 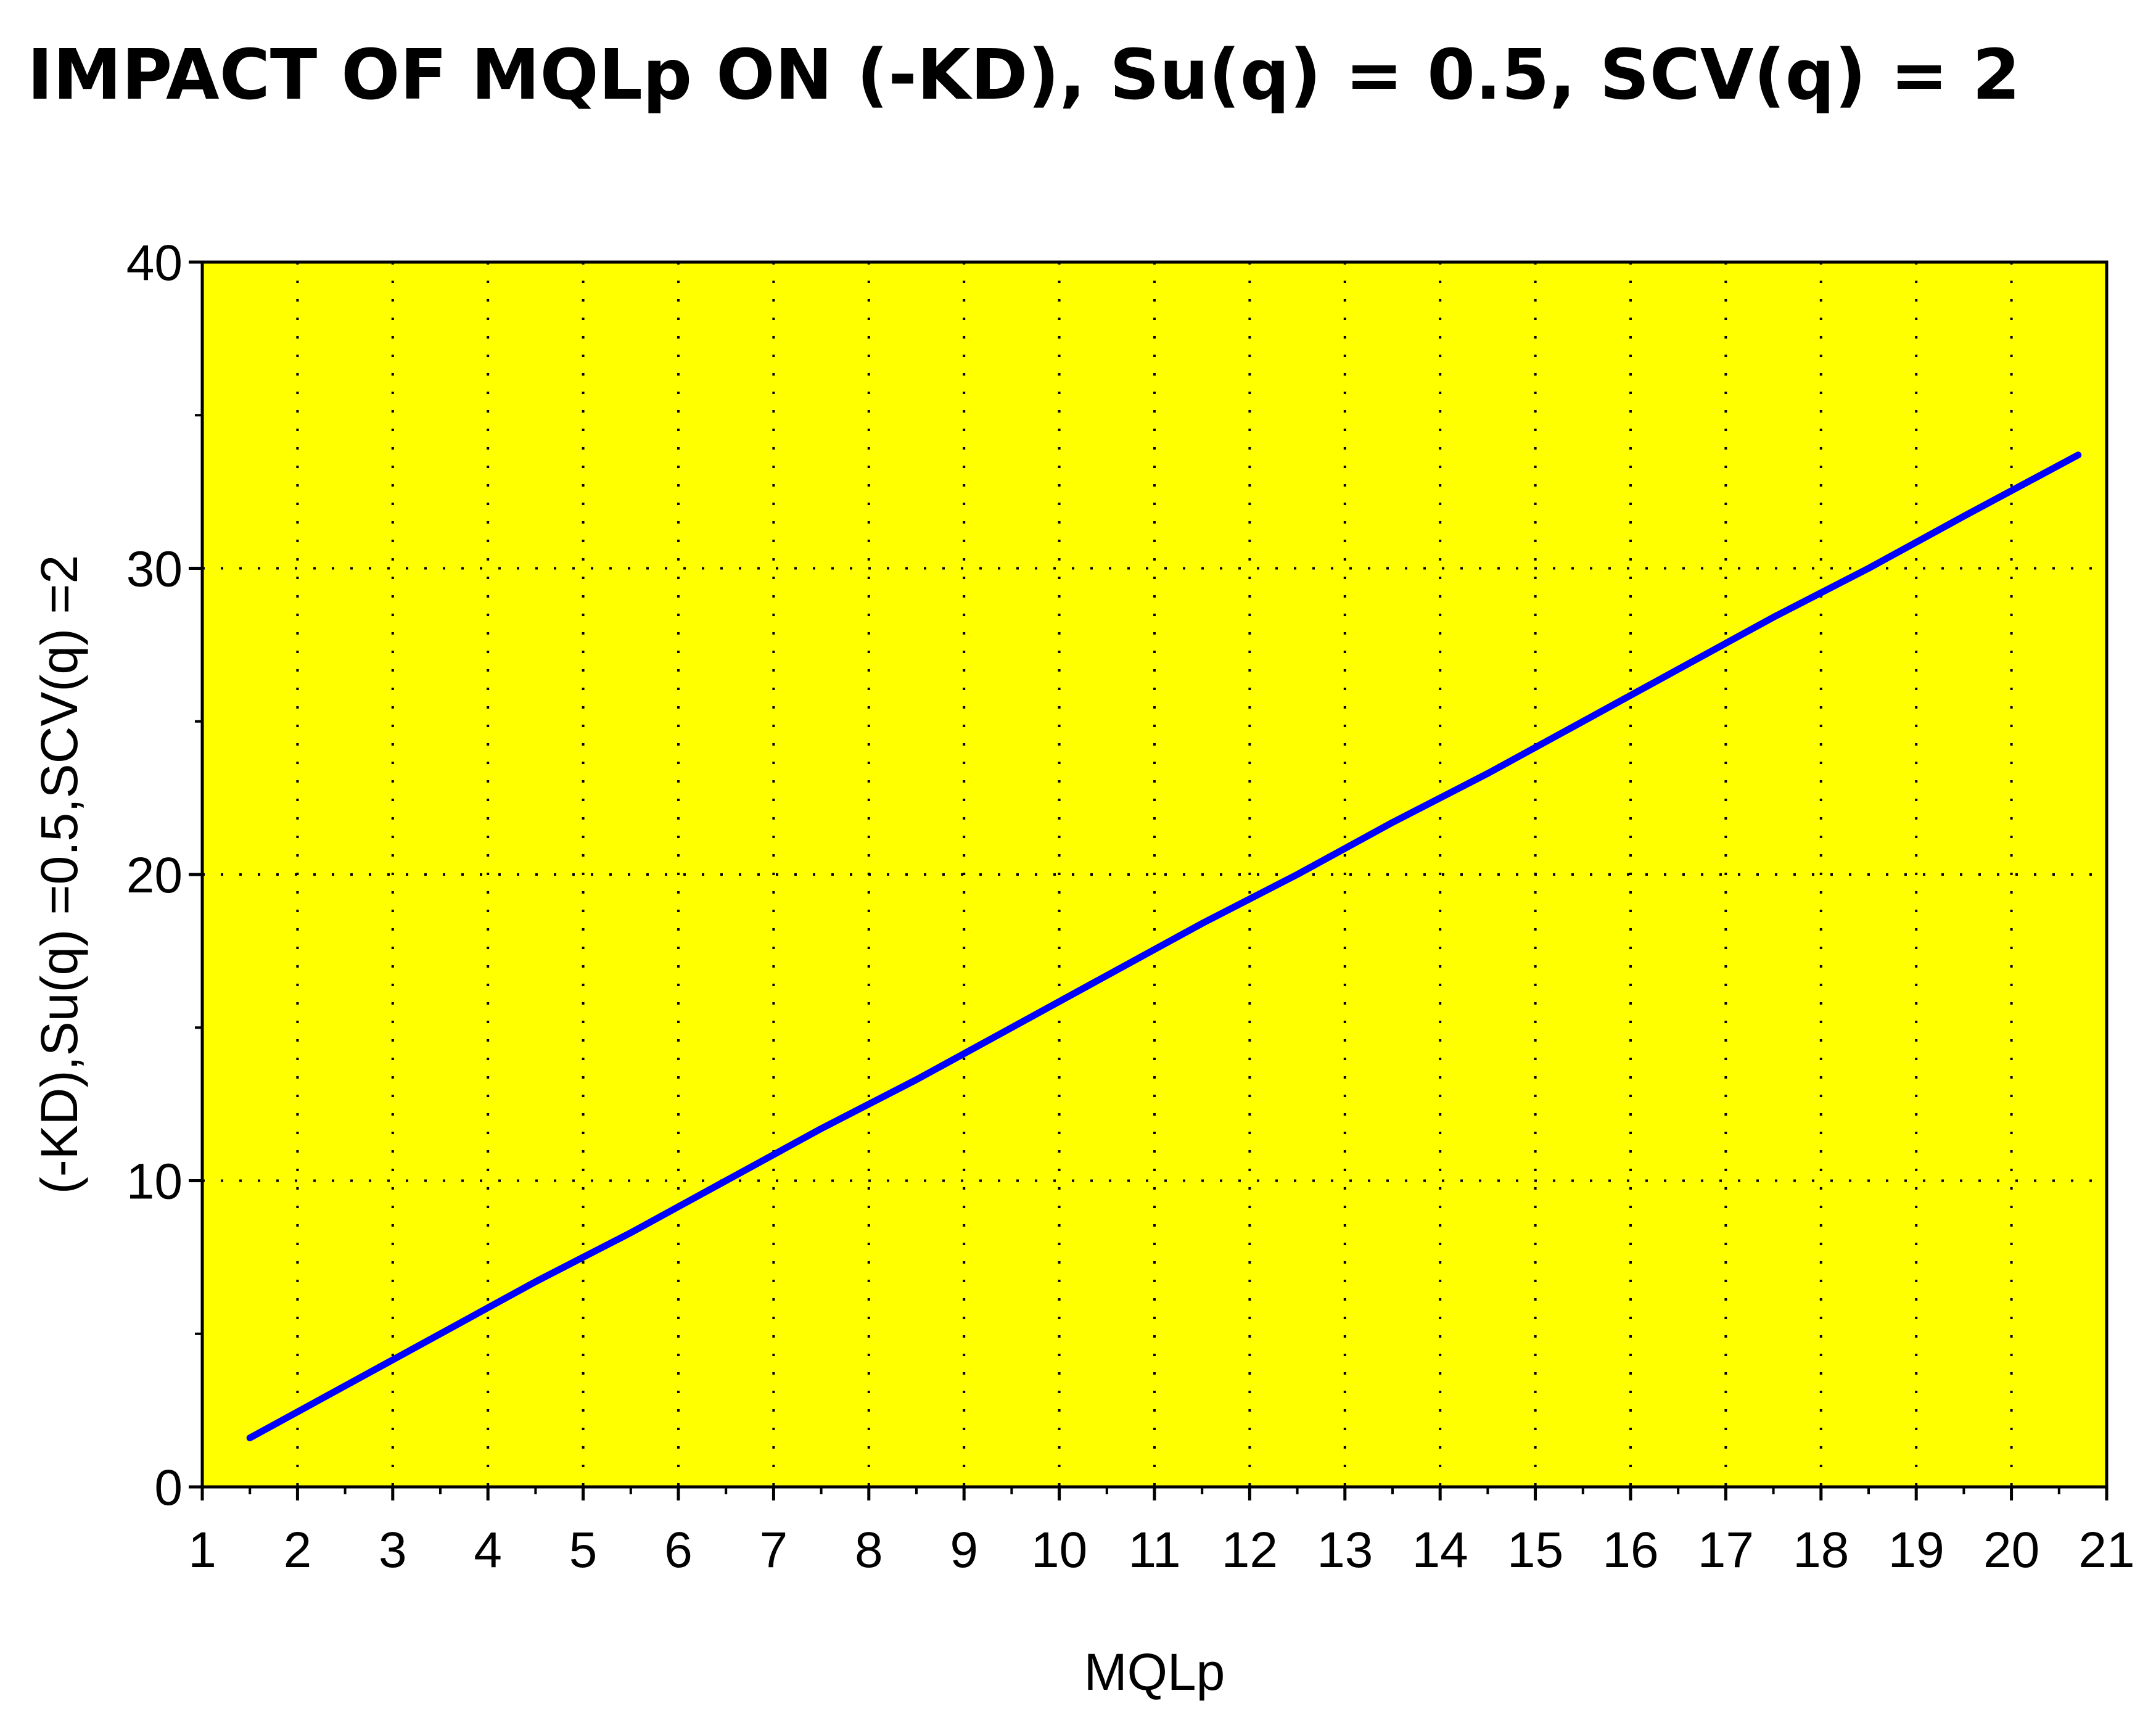 What do you see at coordinates (2011, 1550) in the screenshot?
I see `x-tick-label: 20` at bounding box center [2011, 1550].